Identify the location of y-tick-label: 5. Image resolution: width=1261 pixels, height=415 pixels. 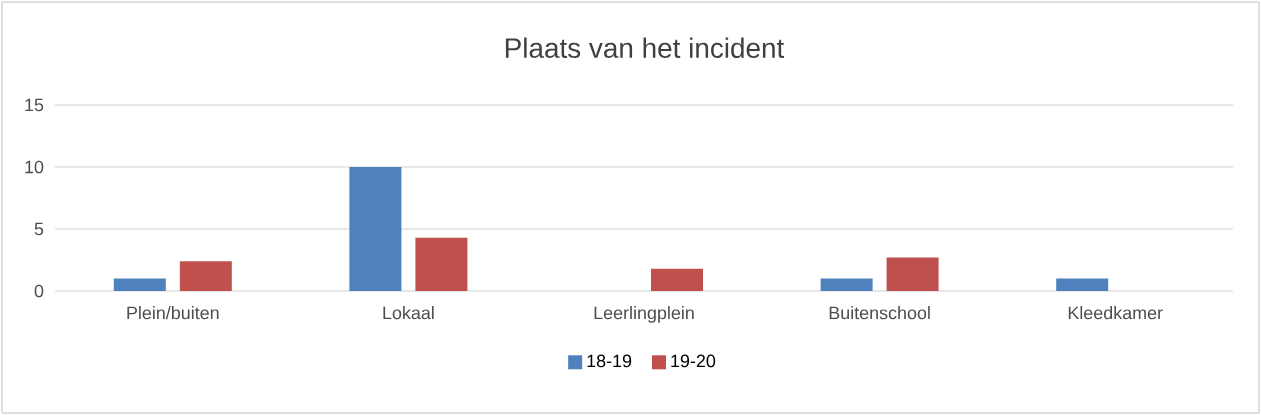
(39, 229).